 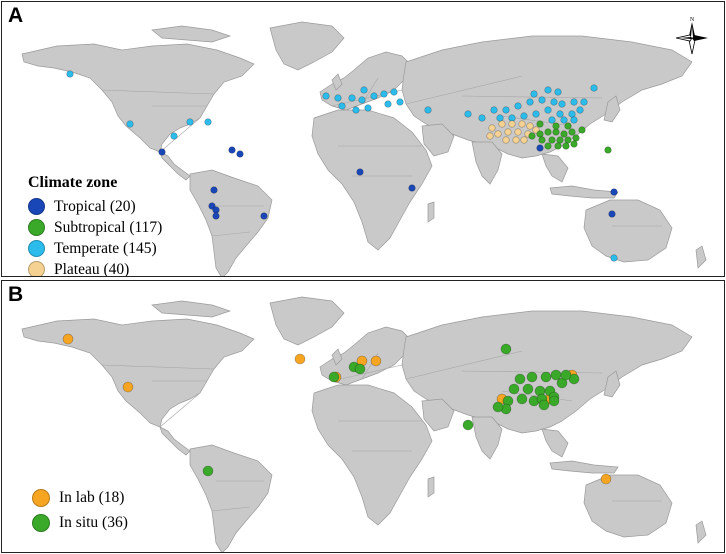 I want to click on landmass-australia, so click(x=628, y=506).